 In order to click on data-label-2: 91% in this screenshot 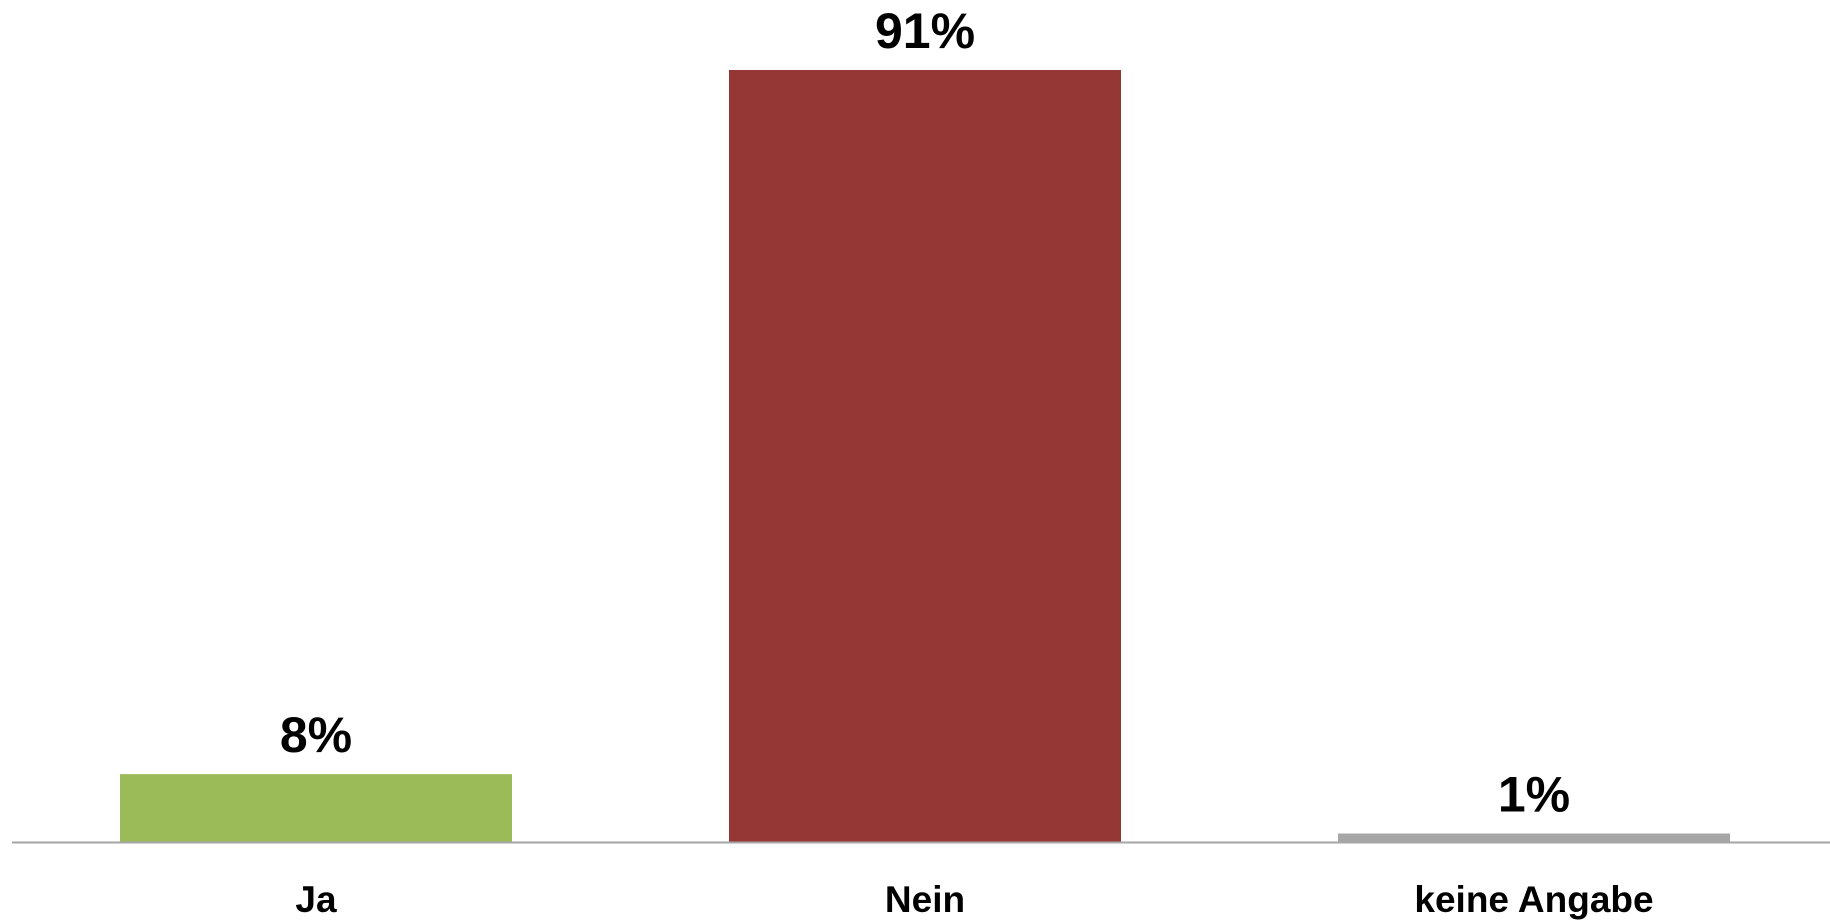, I will do `click(925, 31)`.